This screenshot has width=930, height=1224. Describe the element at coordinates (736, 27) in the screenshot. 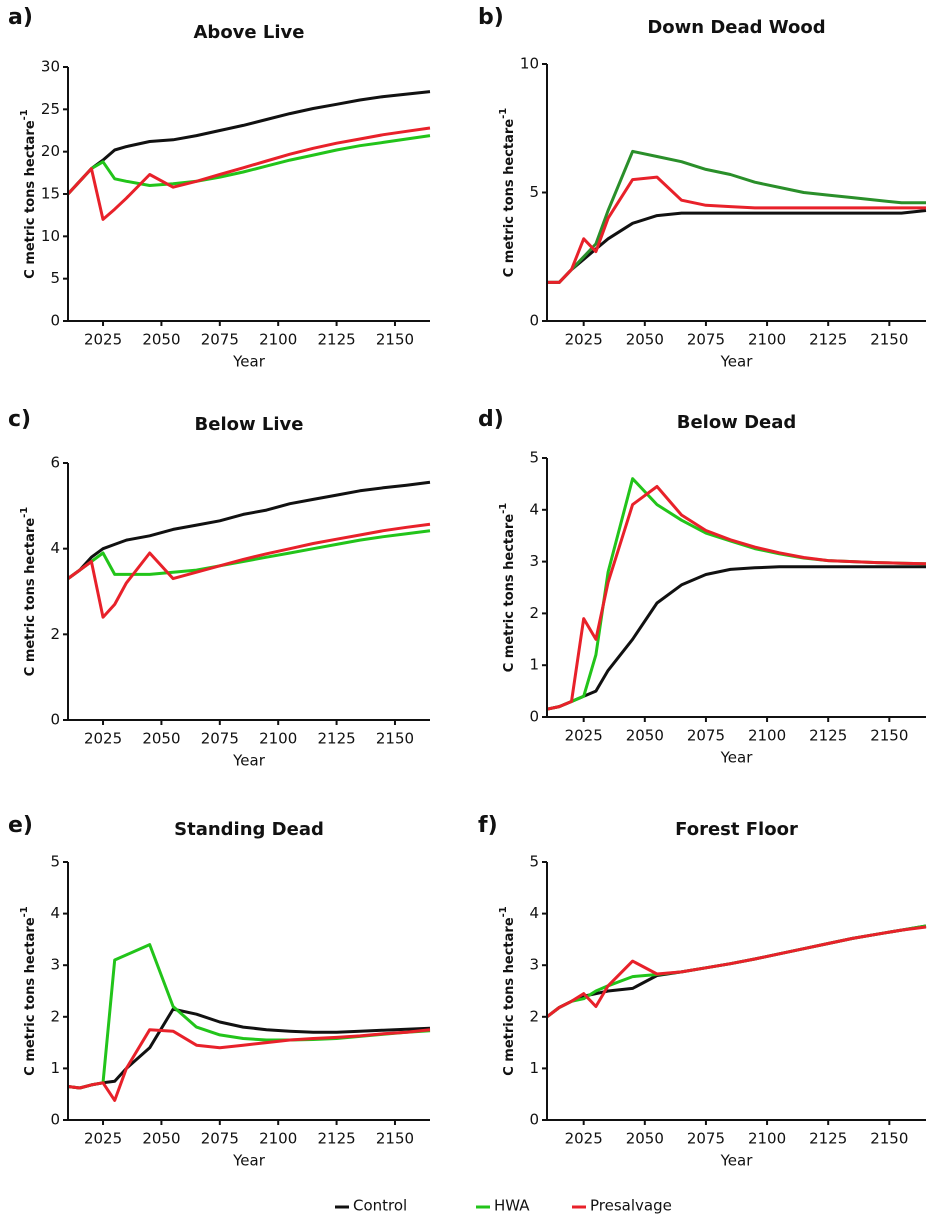

I see `chart-title: Down Dead Wood` at that location.